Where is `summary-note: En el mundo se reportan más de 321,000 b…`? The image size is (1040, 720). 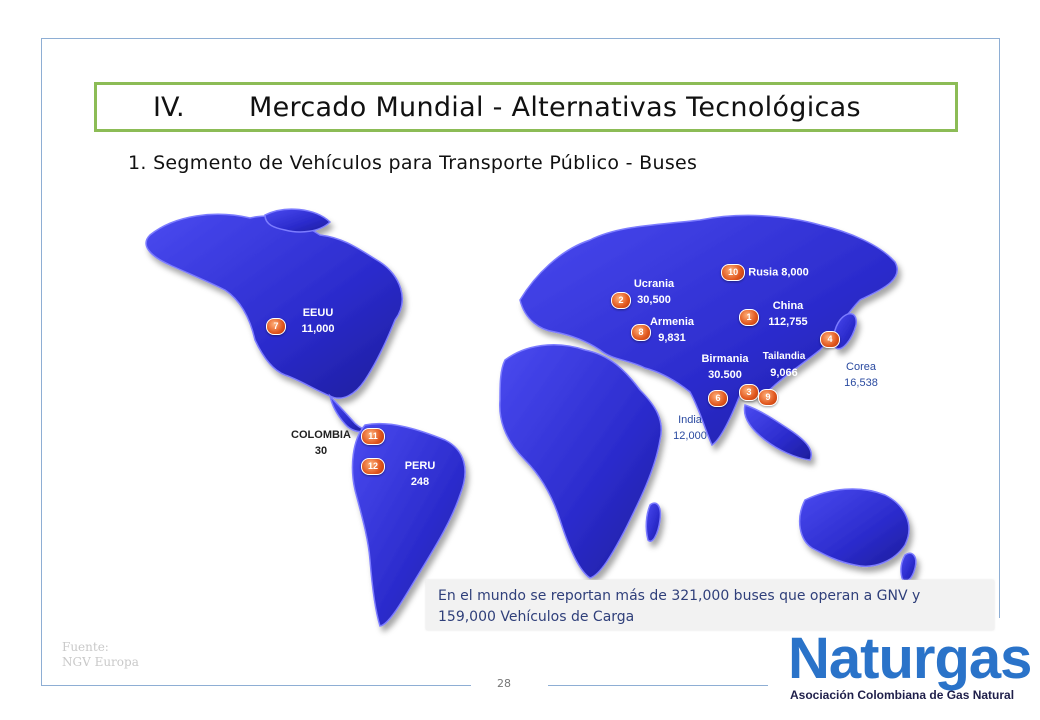
summary-note: En el mundo se reportan más de 321,000 b… is located at coordinates (710, 605).